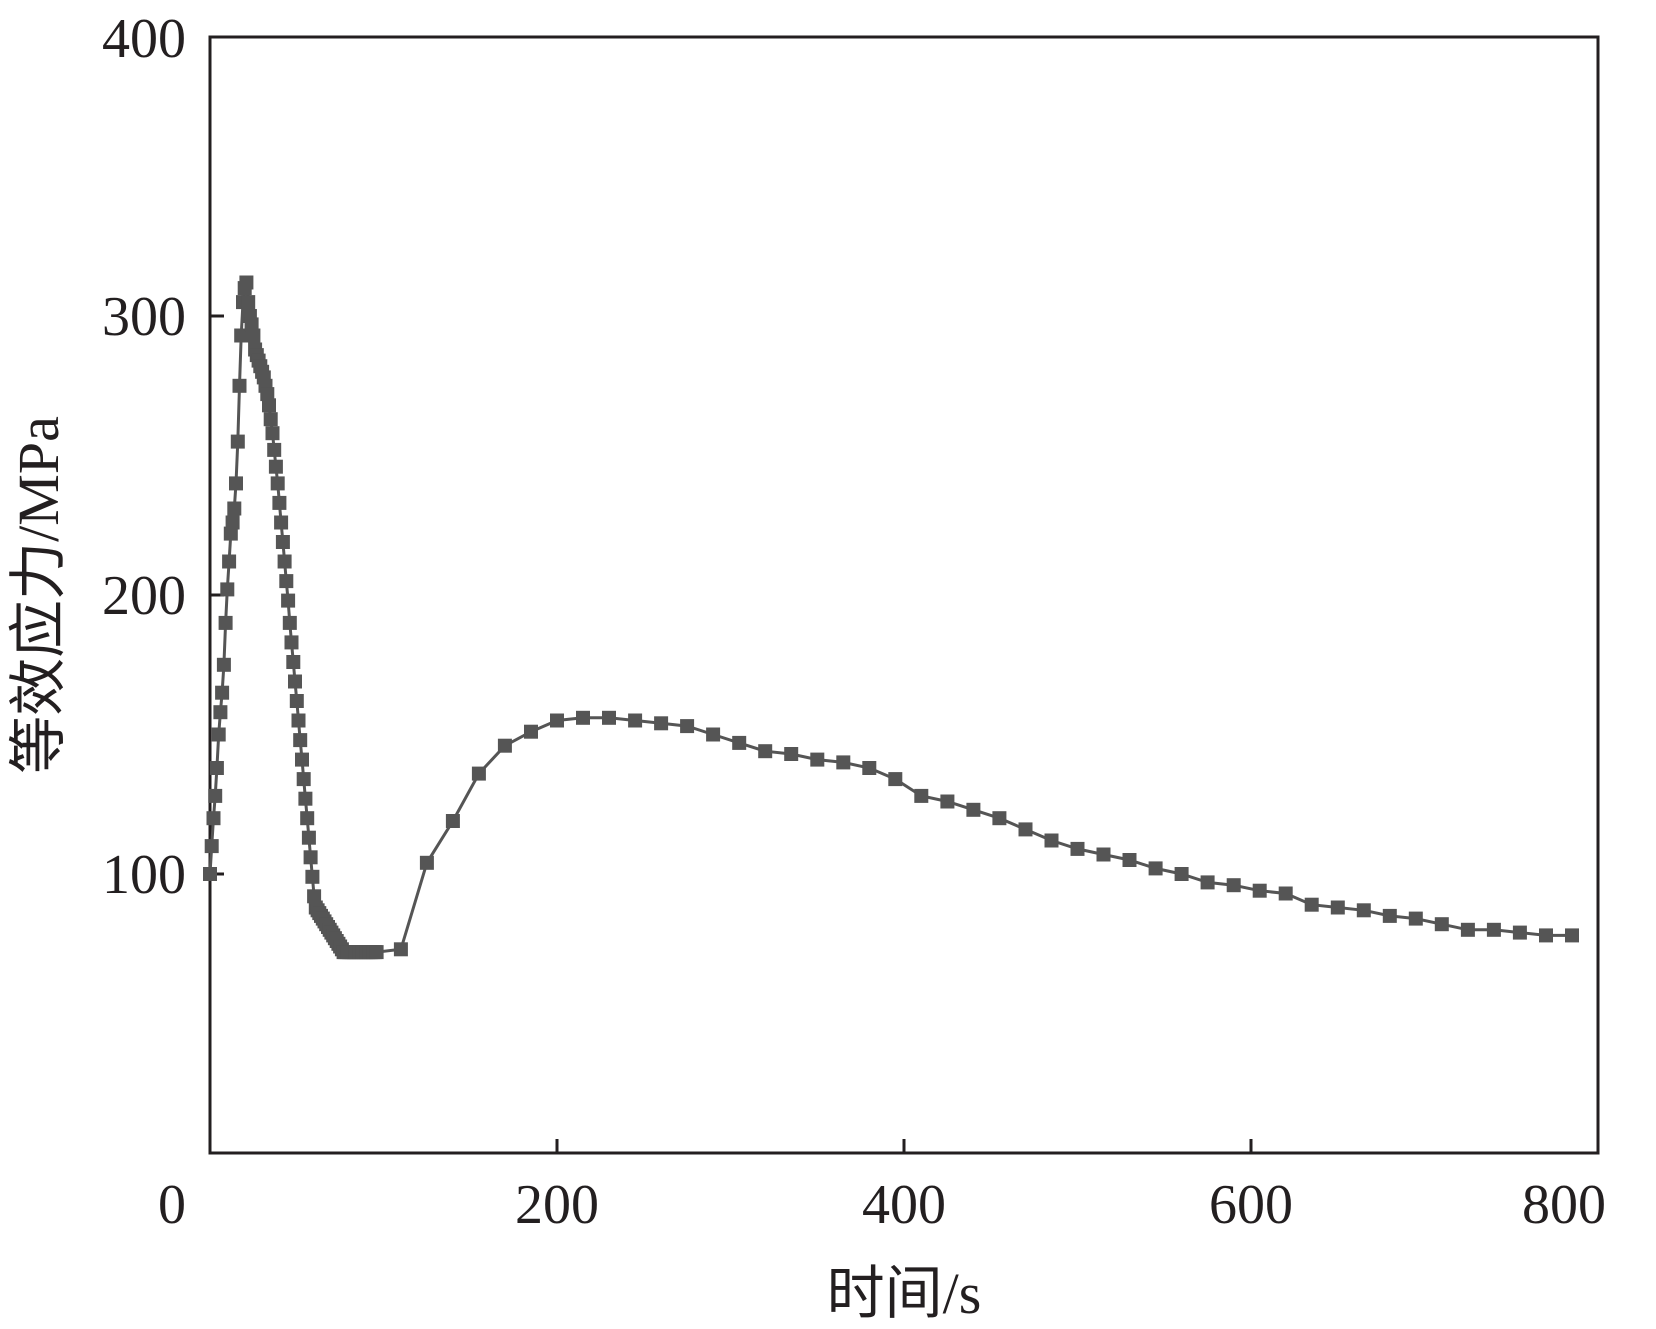  What do you see at coordinates (144, 875) in the screenshot?
I see `y-tick-label: 100` at bounding box center [144, 875].